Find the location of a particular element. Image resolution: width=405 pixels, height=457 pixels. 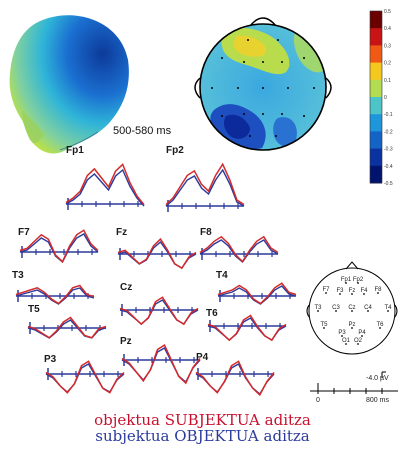

head-map-label-fp1: Fp1 is located at coordinates (346, 280).